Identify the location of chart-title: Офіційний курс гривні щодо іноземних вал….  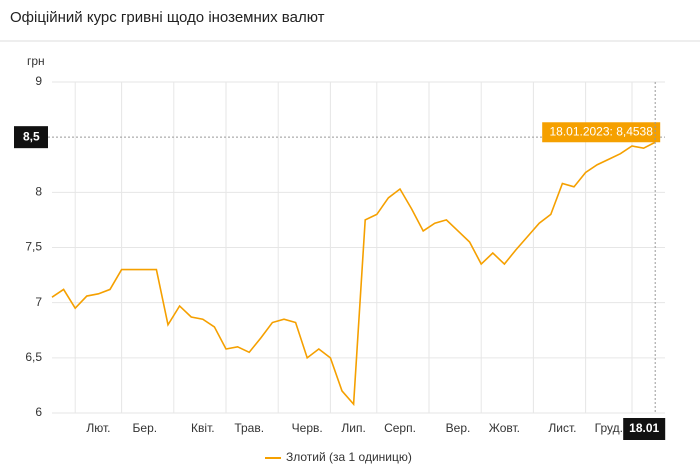
(167, 17).